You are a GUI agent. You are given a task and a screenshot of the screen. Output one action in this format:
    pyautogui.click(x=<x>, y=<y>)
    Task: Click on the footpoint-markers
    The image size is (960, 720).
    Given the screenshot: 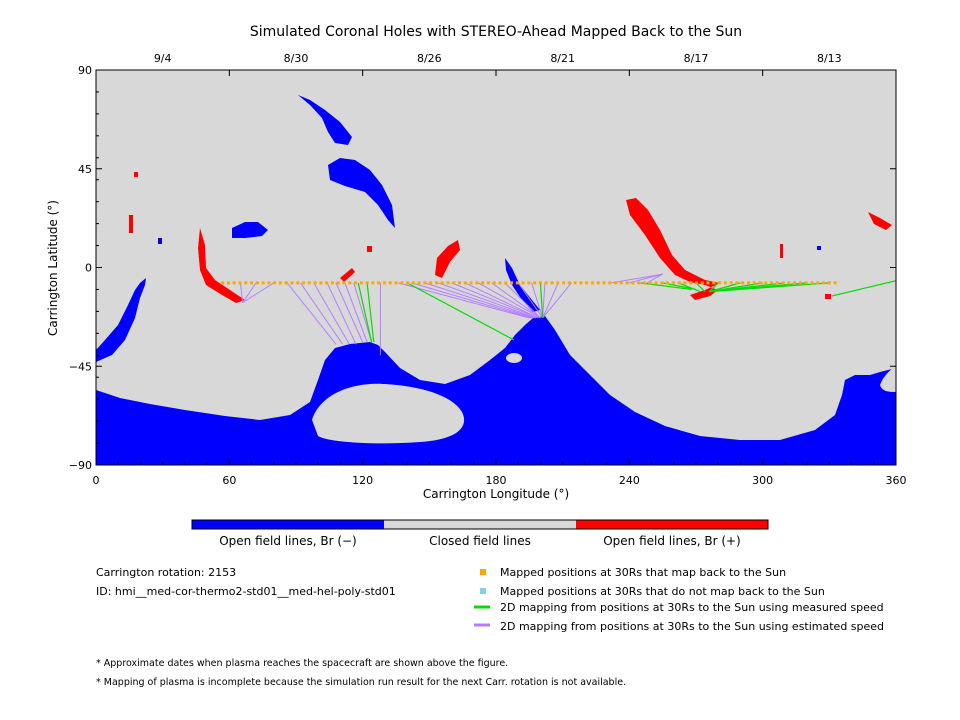 What is the action you would take?
    pyautogui.click(x=529, y=283)
    